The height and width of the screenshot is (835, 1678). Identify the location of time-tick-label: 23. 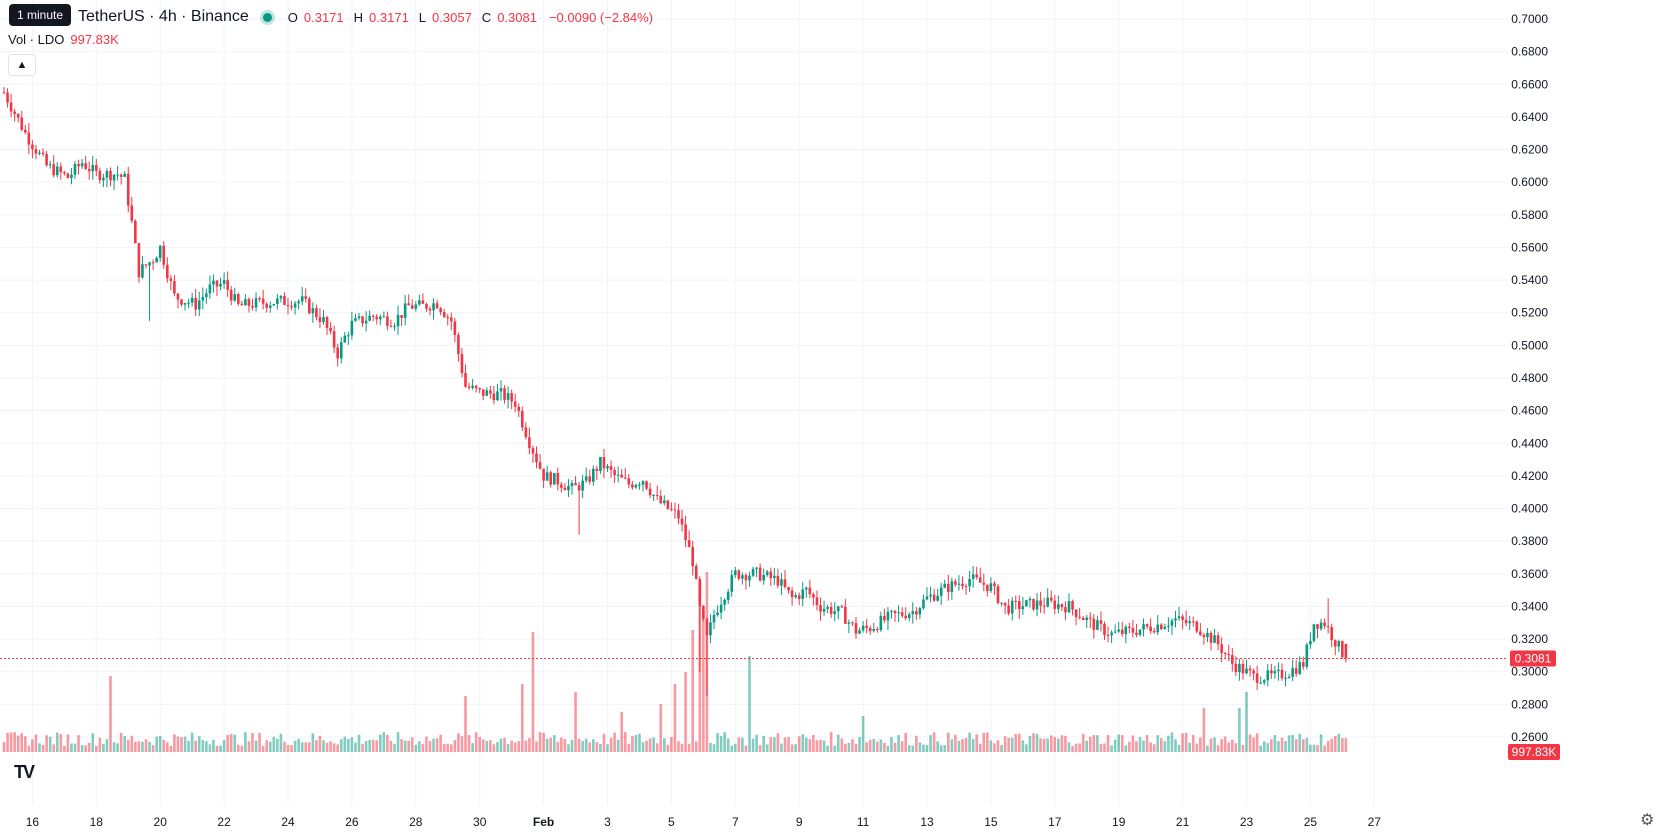
(1247, 822).